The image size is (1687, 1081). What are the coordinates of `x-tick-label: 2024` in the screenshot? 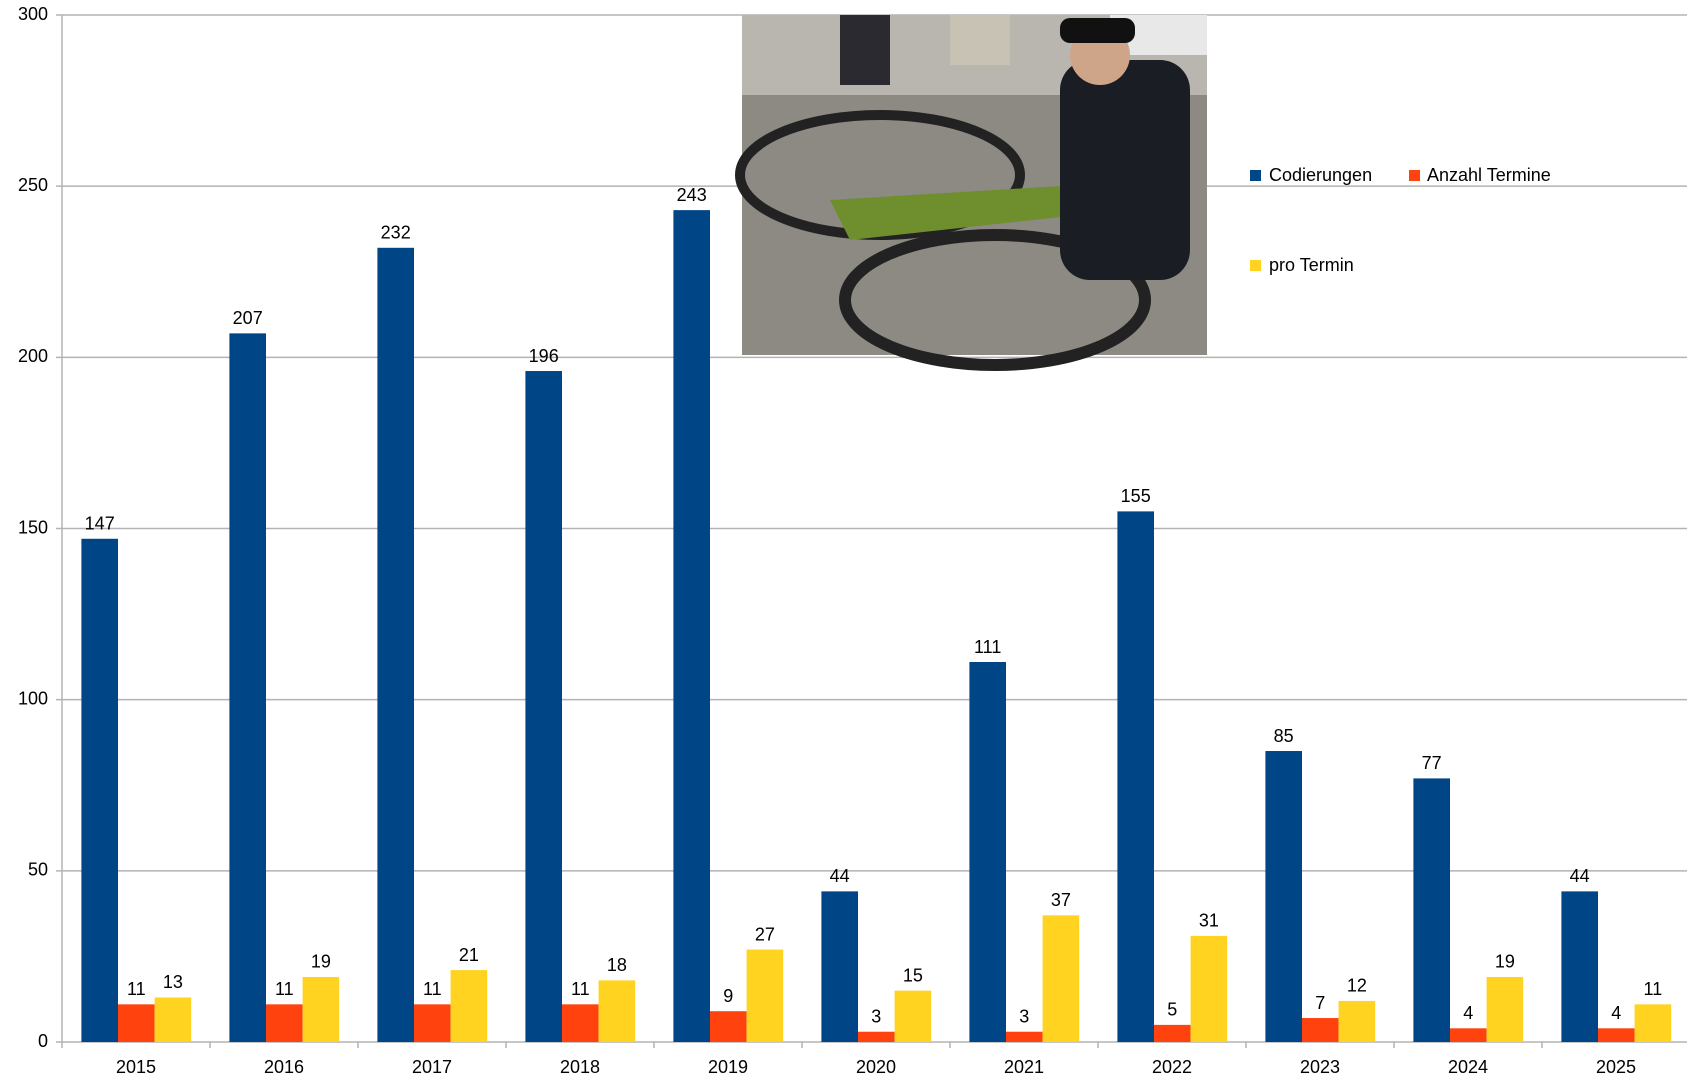 It's located at (1468, 1067).